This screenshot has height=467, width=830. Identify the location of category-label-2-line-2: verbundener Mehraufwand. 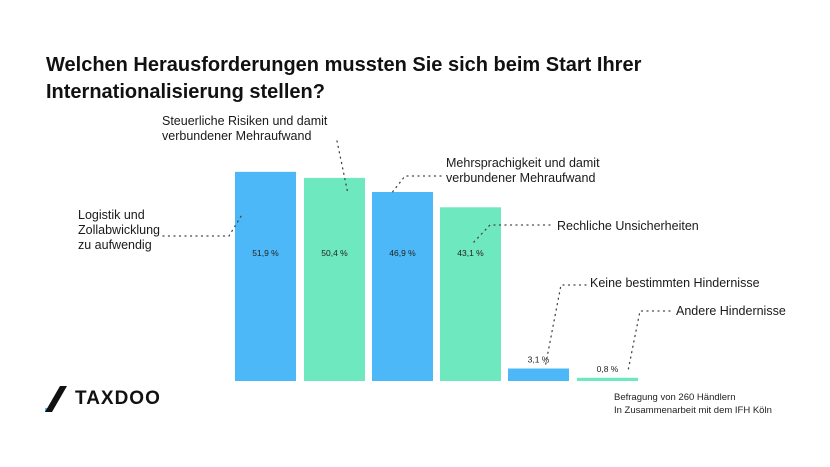
(236, 136).